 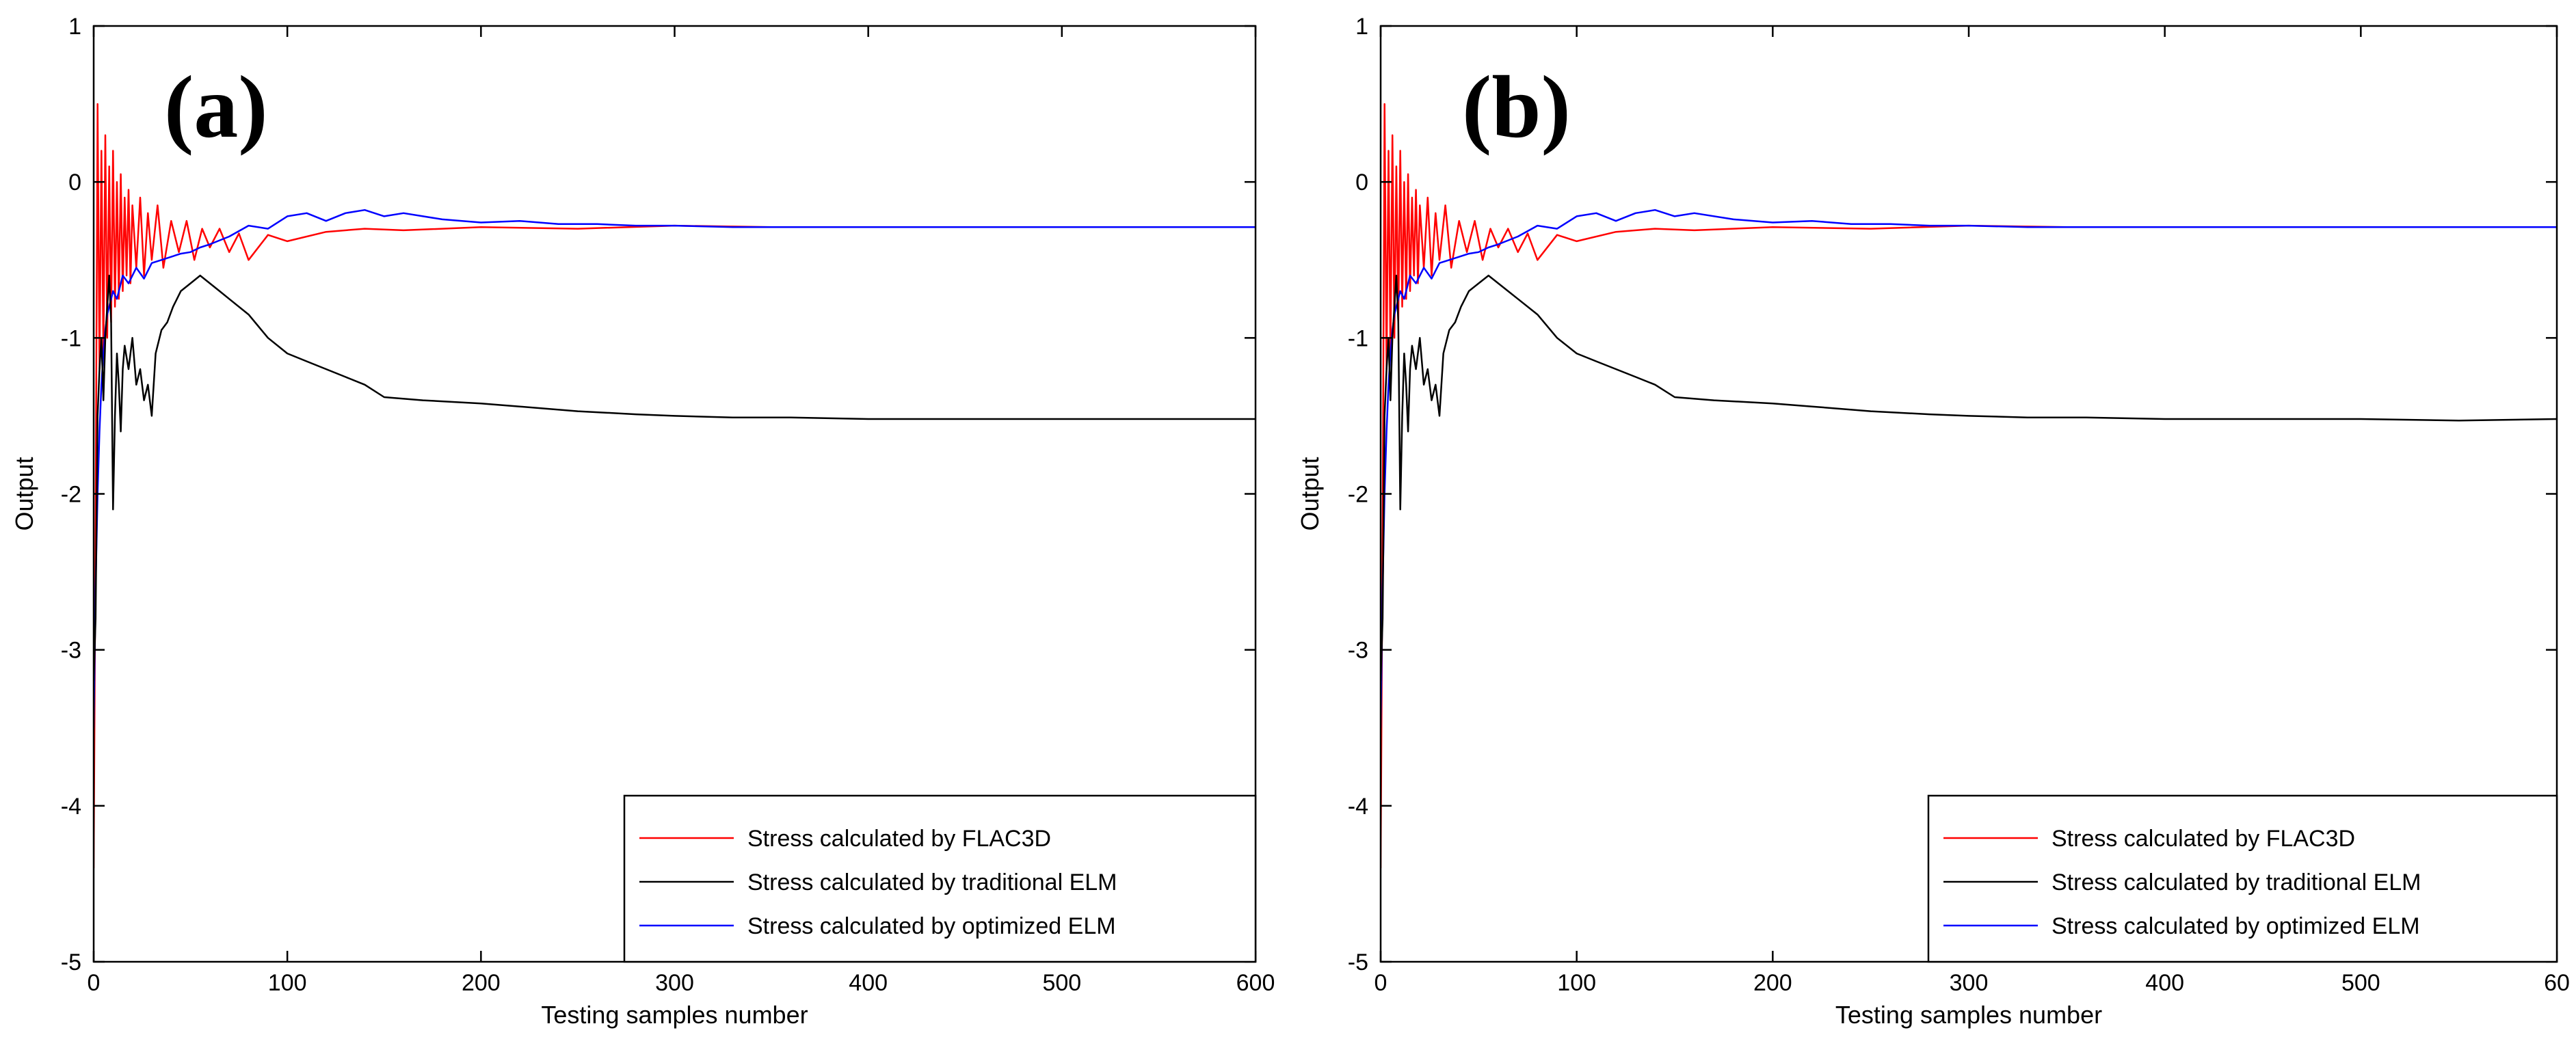 I want to click on chart-a-x-tick-label: 500, so click(x=1061, y=983).